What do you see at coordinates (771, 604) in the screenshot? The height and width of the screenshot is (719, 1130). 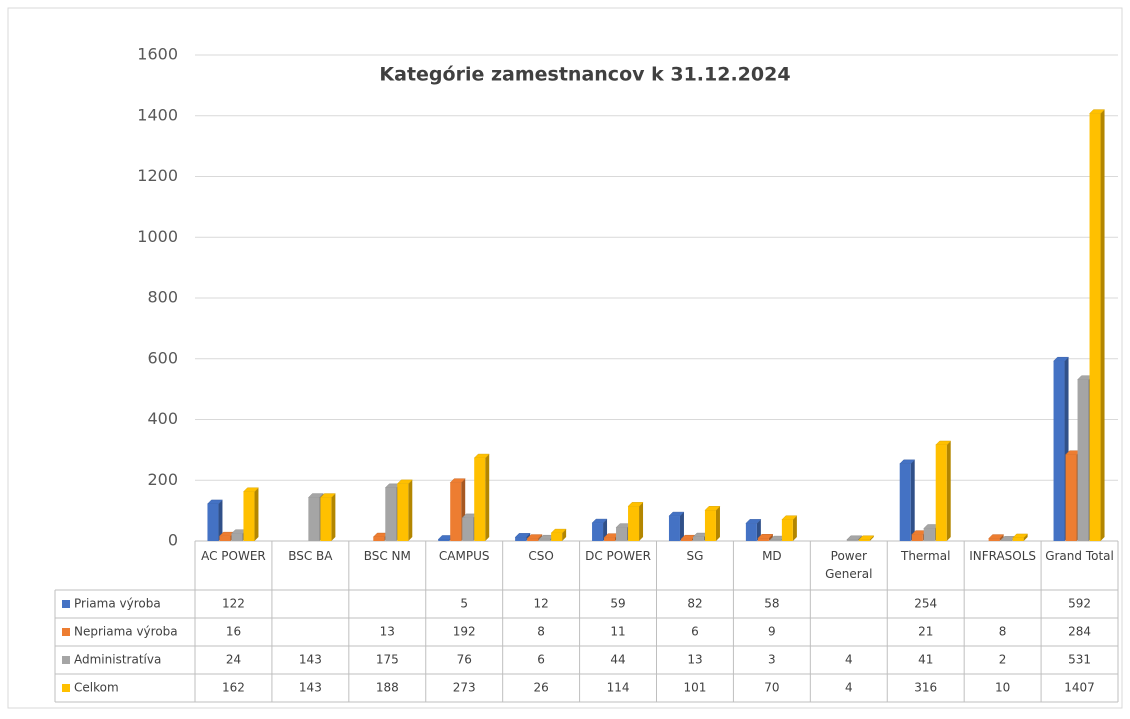 I see `table-value: 58` at bounding box center [771, 604].